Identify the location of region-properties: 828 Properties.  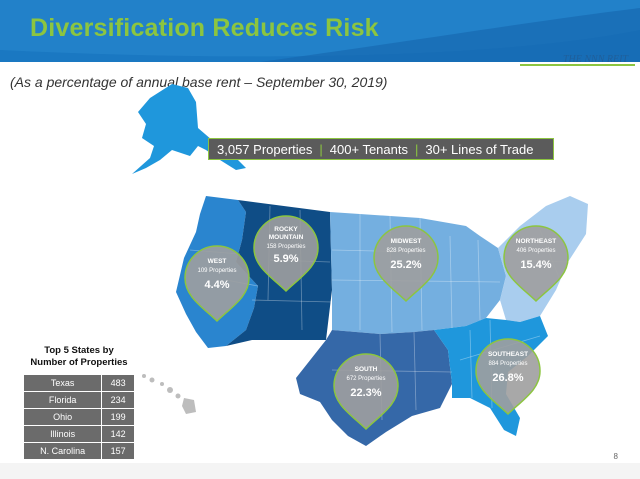
(406, 251).